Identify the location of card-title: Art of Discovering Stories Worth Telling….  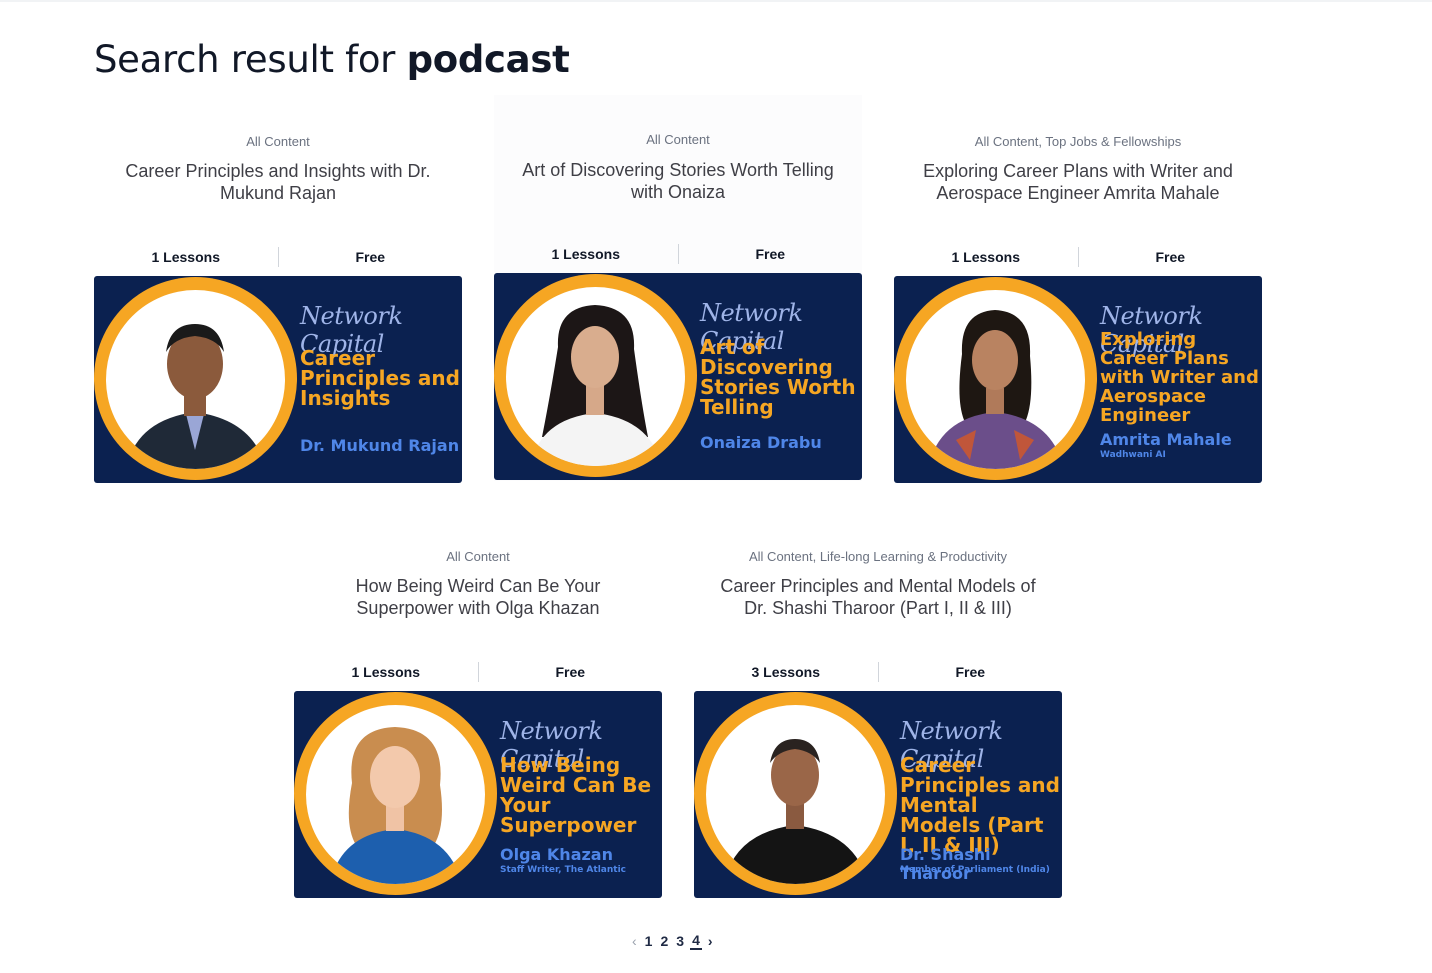
(678, 181).